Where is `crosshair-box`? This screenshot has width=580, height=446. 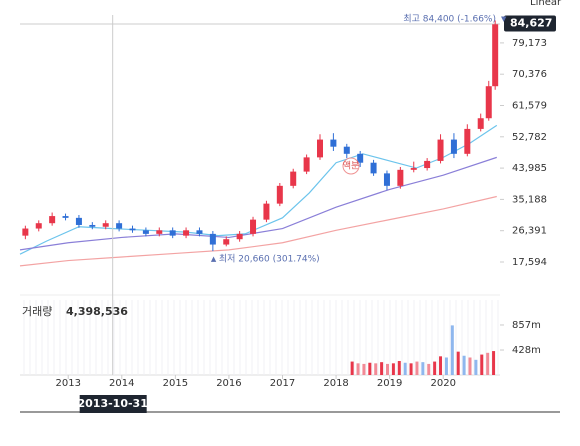 crosshair-box is located at coordinates (113, 404).